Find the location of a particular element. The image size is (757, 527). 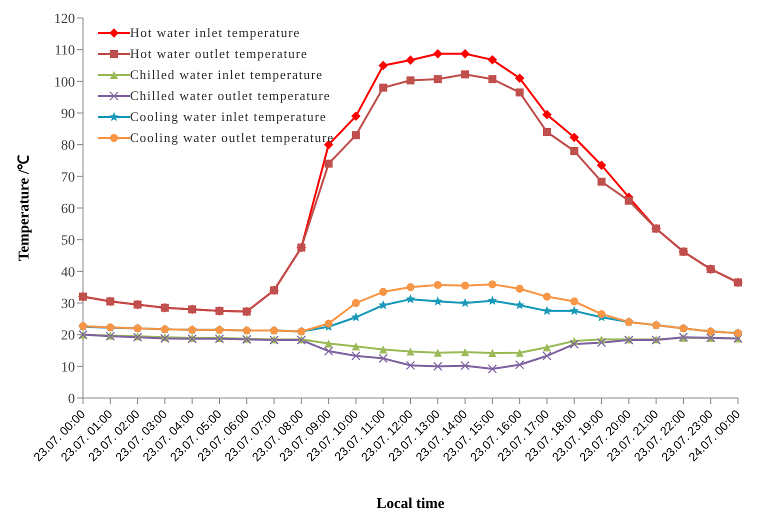

legend-label: Chilled water outlet temperature is located at coordinates (230, 96).